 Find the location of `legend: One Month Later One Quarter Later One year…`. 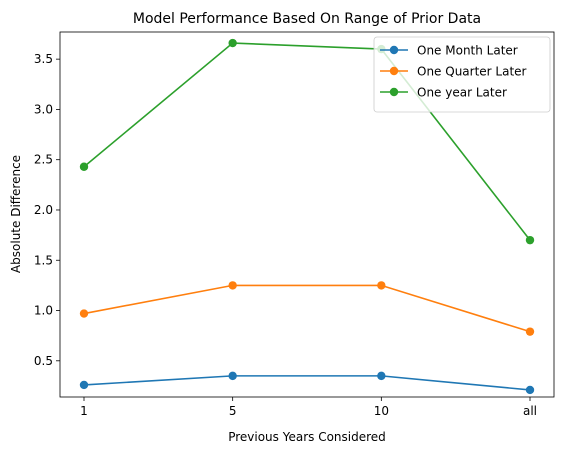

legend: One Month Later One Quarter Later One year… is located at coordinates (462, 74).